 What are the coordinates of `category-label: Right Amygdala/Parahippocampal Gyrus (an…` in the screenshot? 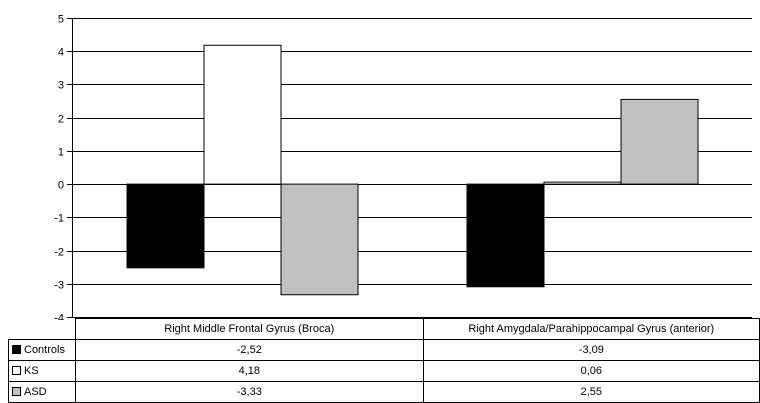 It's located at (591, 329).